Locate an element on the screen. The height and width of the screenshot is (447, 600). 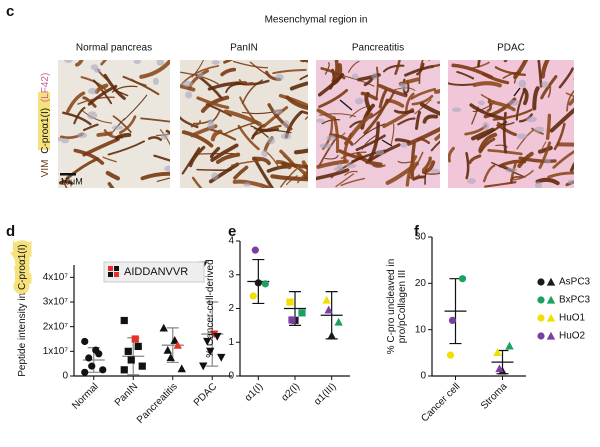
arrow is located at coordinates (387, 143).